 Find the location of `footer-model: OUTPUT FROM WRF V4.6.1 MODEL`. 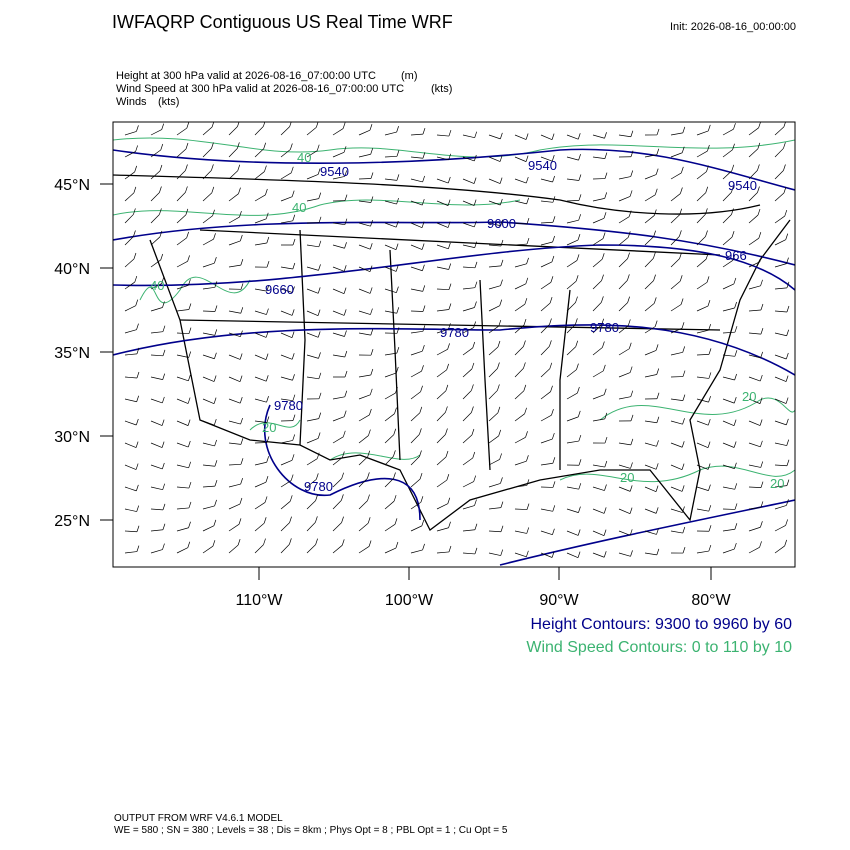

footer-model: OUTPUT FROM WRF V4.6.1 MODEL is located at coordinates (198, 818).